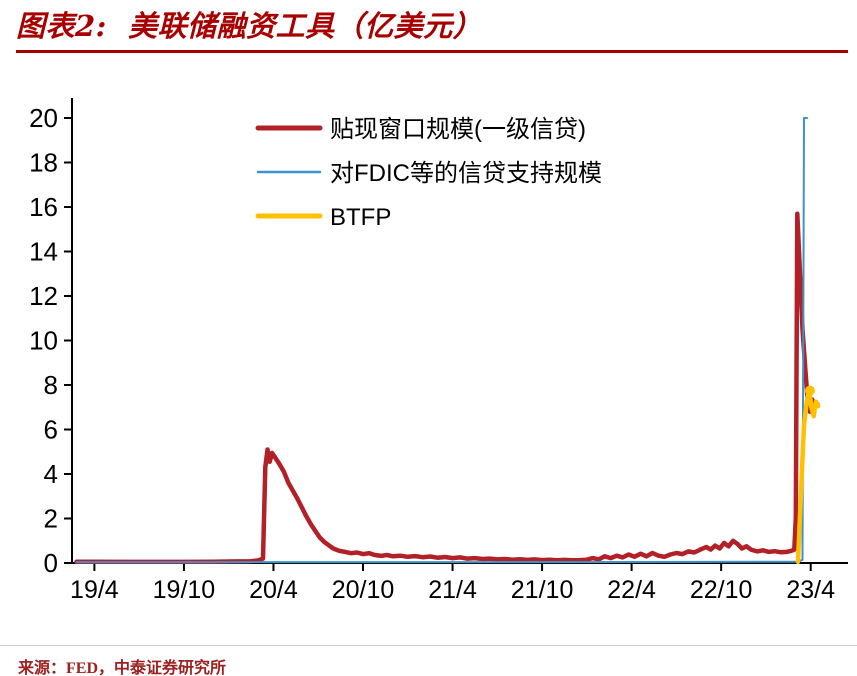  I want to click on figure-title: 图表2: 美联储融资工具（亿美元）, so click(249, 26).